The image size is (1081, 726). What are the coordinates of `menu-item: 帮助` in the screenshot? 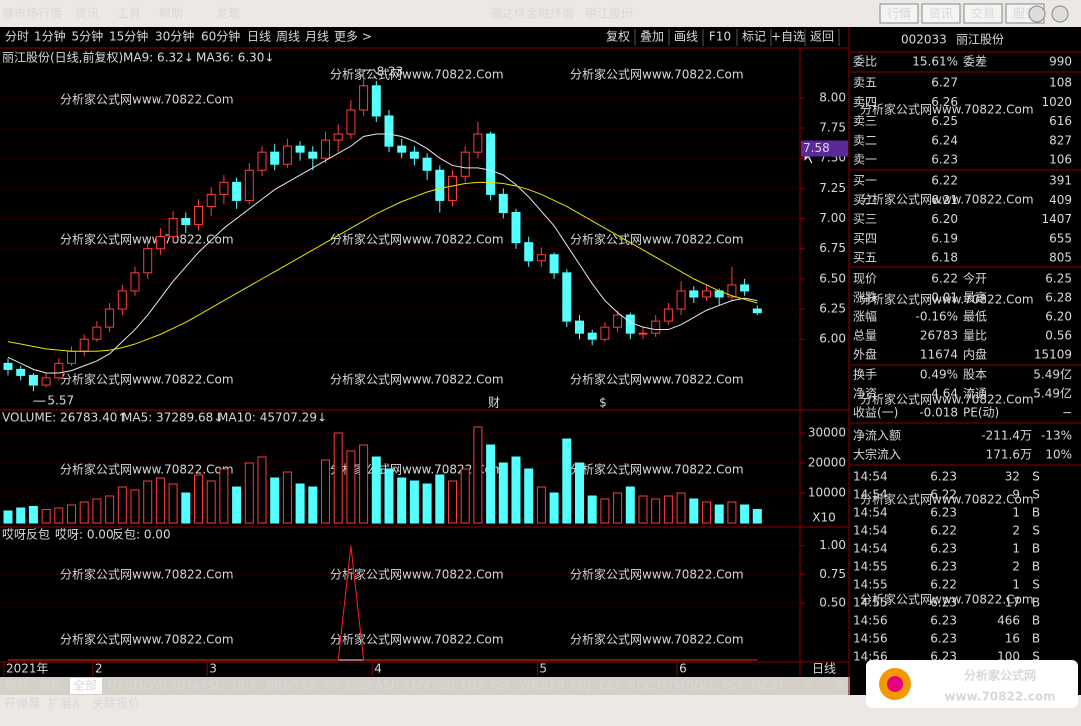 It's located at (171, 14).